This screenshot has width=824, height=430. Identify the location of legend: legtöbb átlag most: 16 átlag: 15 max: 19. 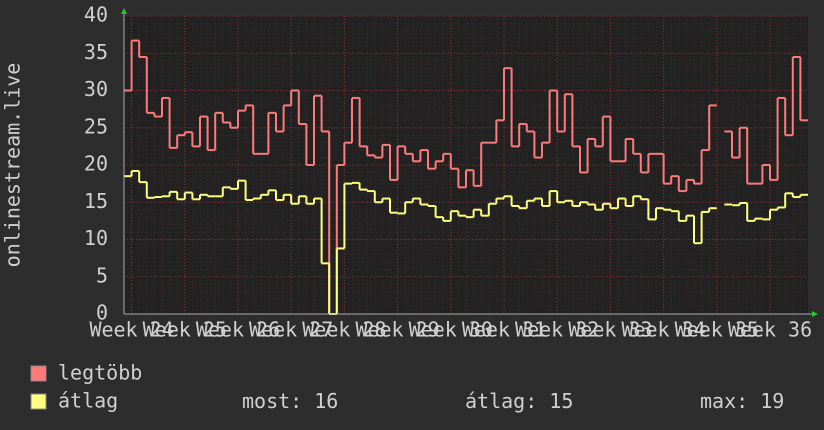
(407, 387).